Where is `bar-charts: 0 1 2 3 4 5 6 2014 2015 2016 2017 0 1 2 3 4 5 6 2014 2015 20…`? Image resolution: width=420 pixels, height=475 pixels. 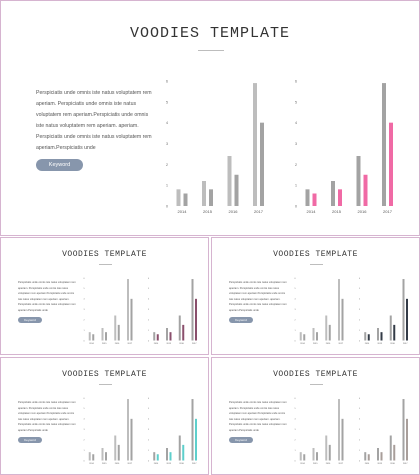
bar-charts: 0 1 2 3 4 5 6 2014 2015 2016 2017 0 1 2 3 4 5 6 2014 2015 20… is located at coordinates (351, 311).